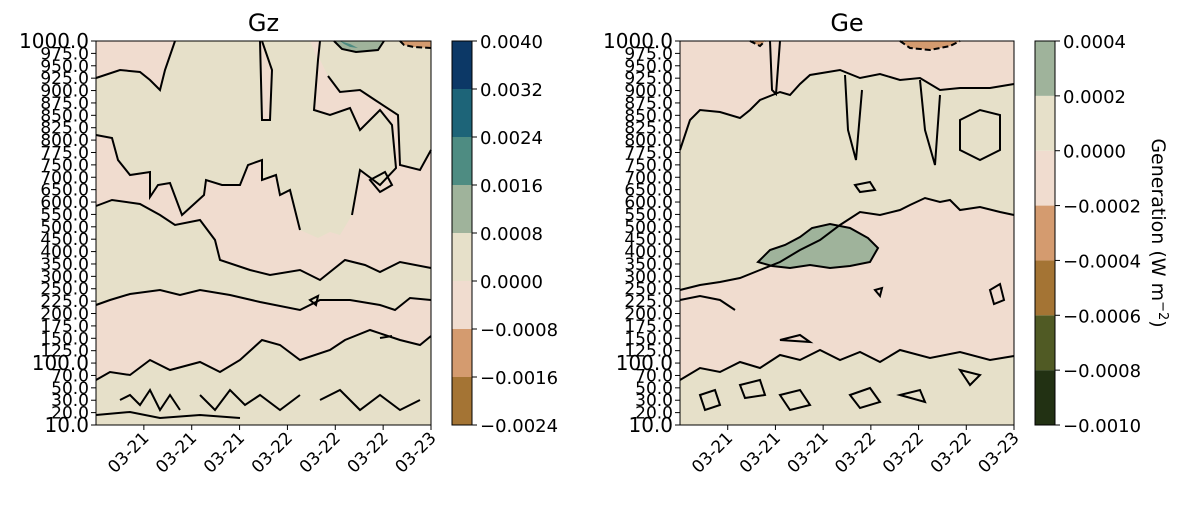 This screenshot has width=1185, height=509. What do you see at coordinates (64, 67) in the screenshot?
I see `gz-ytick-label: 950.0` at bounding box center [64, 67].